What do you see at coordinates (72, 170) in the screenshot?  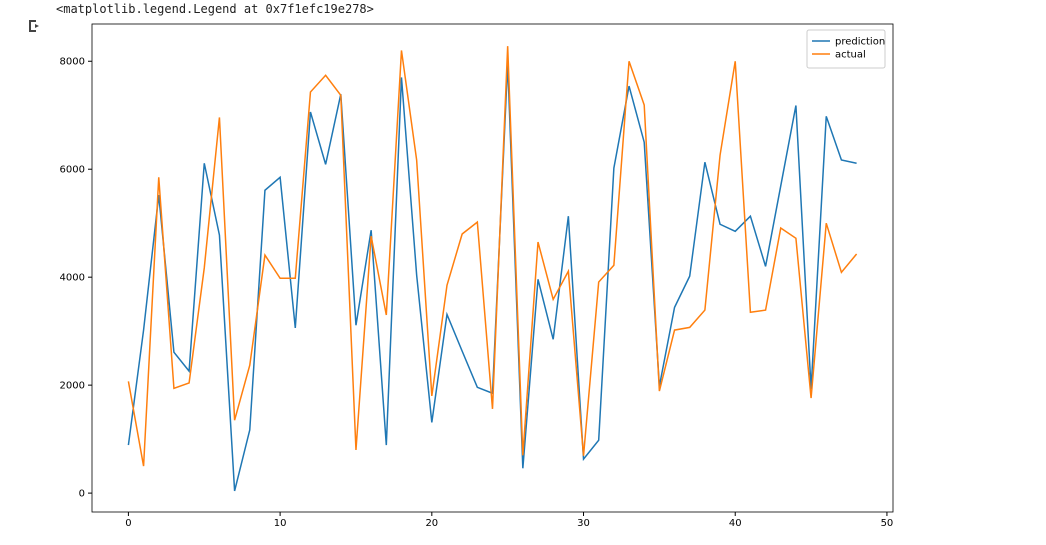 I see `y-tick-label: 6000` at bounding box center [72, 170].